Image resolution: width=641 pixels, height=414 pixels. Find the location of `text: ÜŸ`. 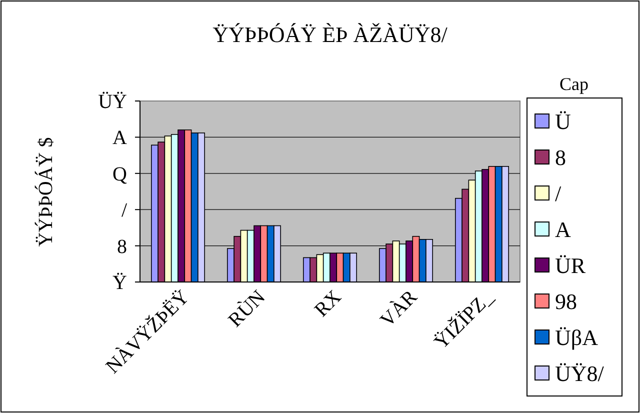

text: ÜŸ is located at coordinates (112, 102).